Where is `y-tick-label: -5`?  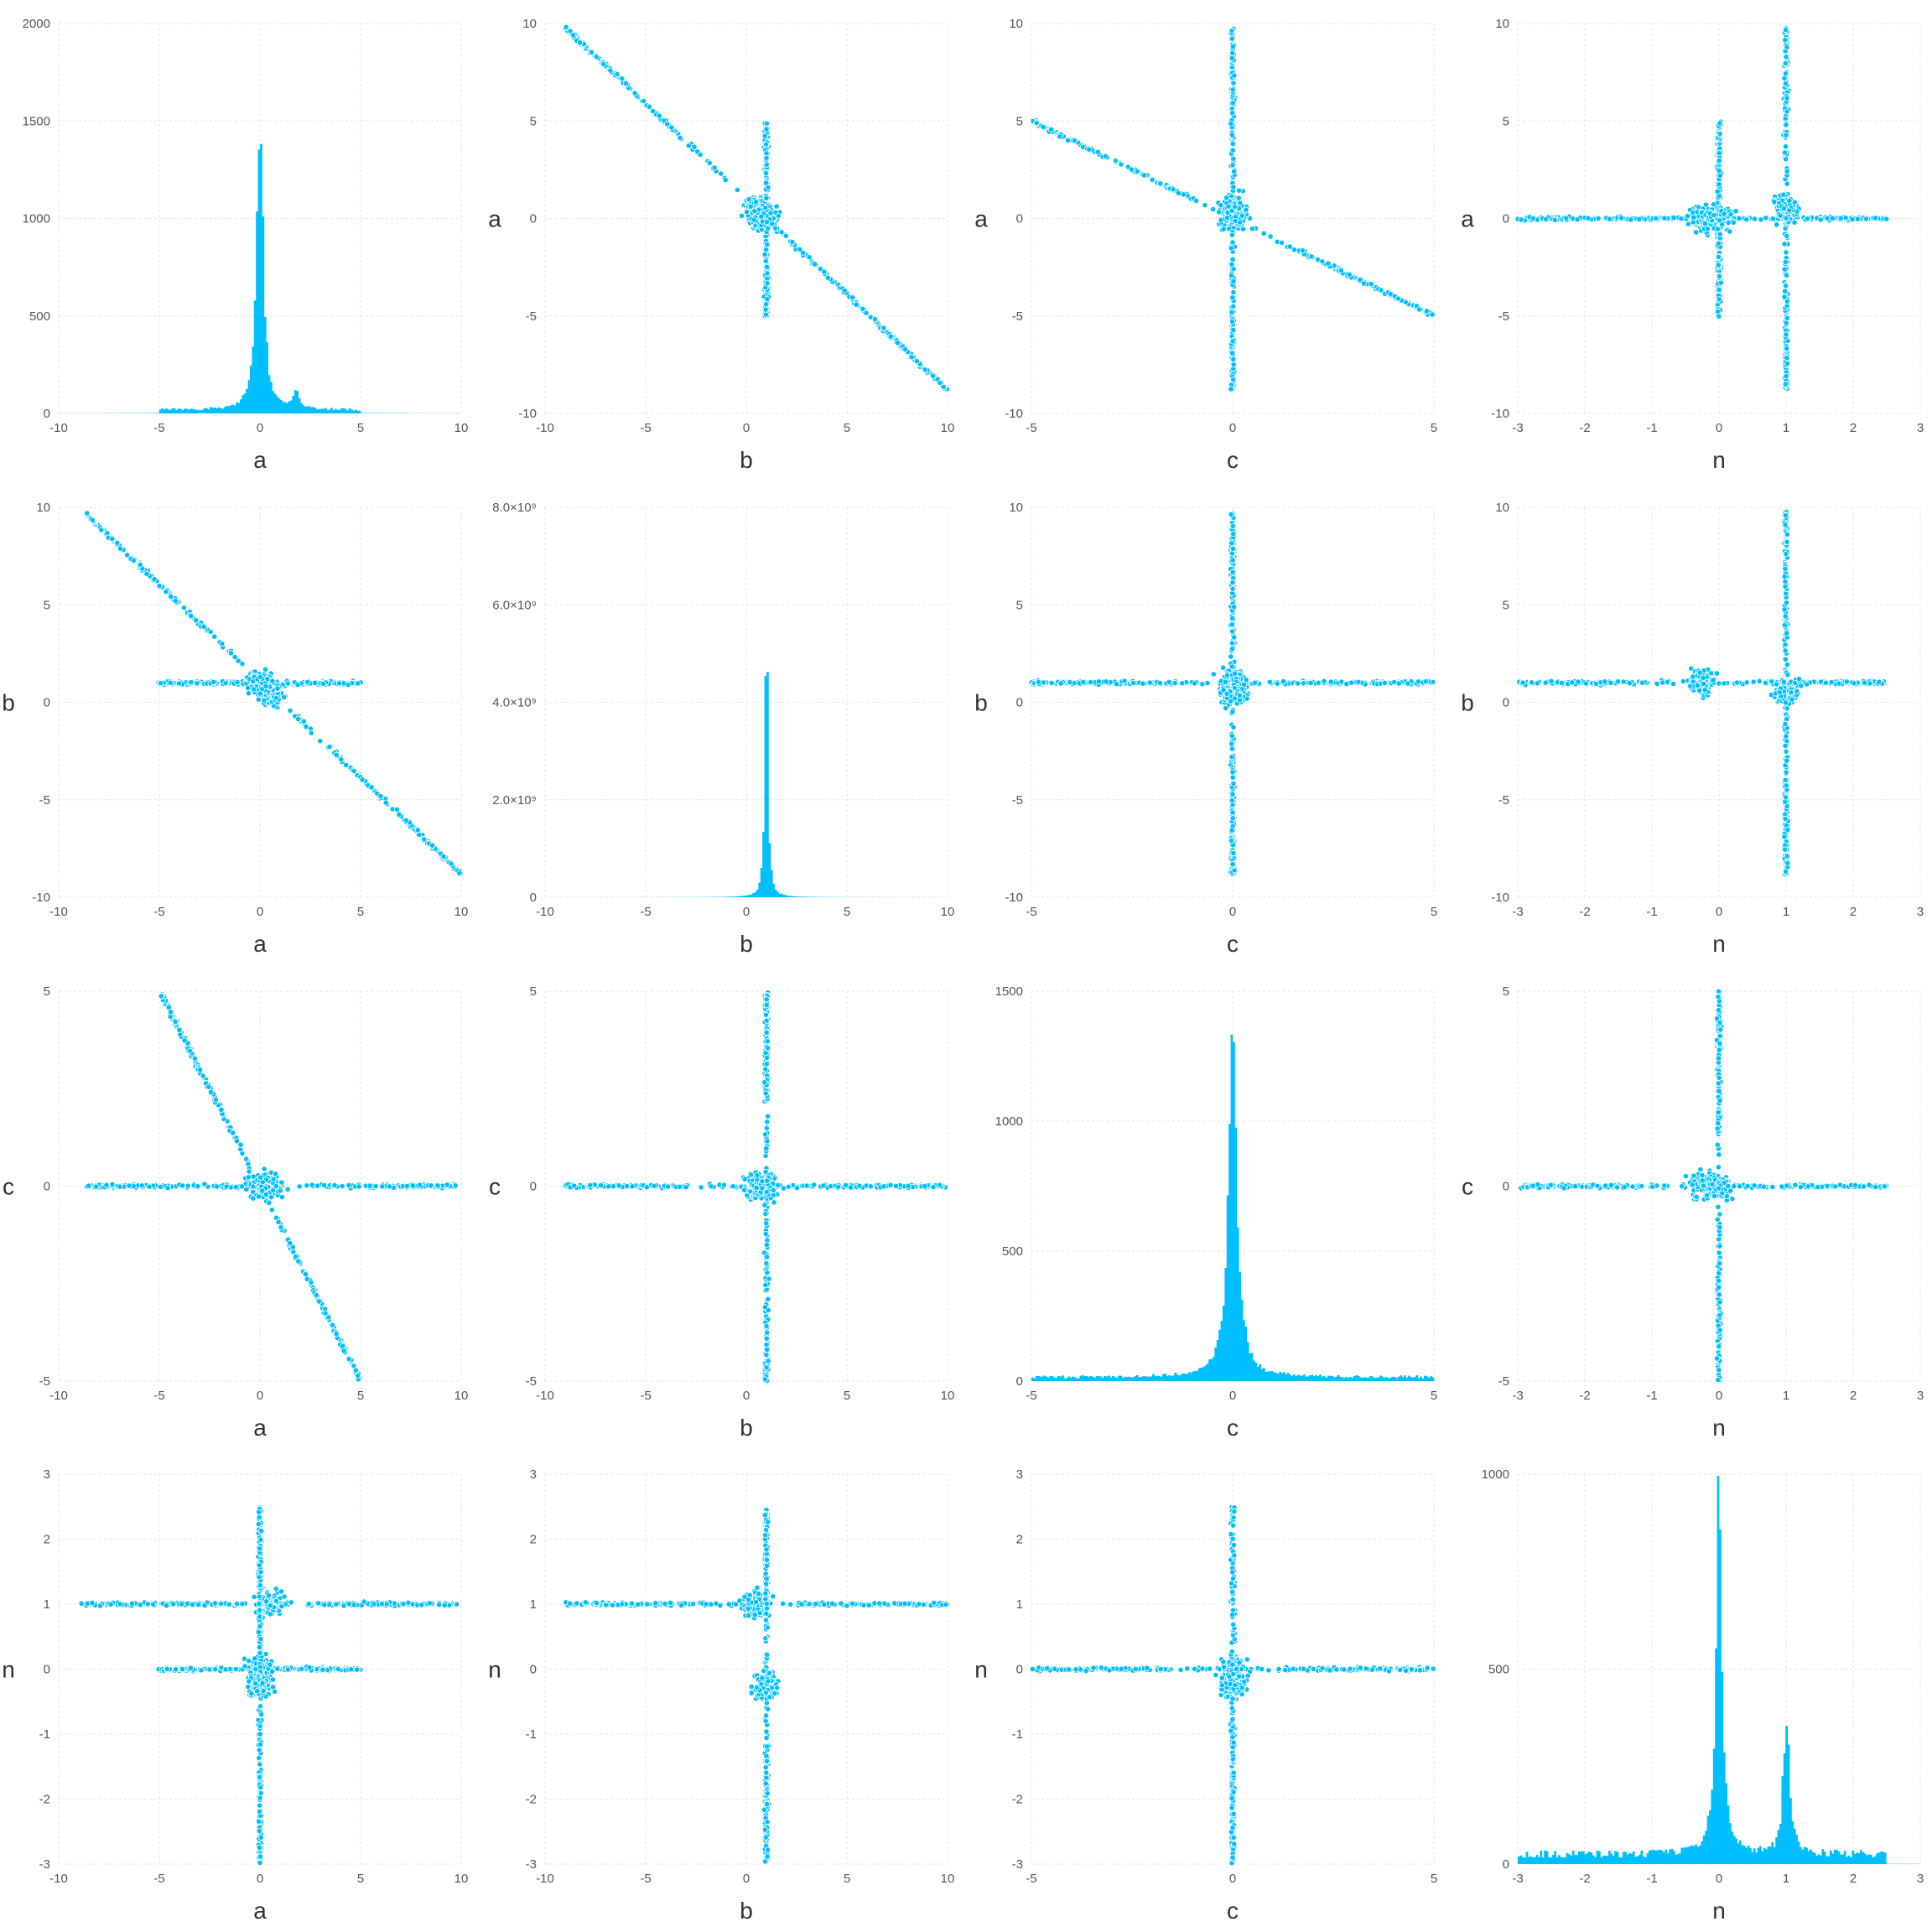 y-tick-label: -5 is located at coordinates (531, 316).